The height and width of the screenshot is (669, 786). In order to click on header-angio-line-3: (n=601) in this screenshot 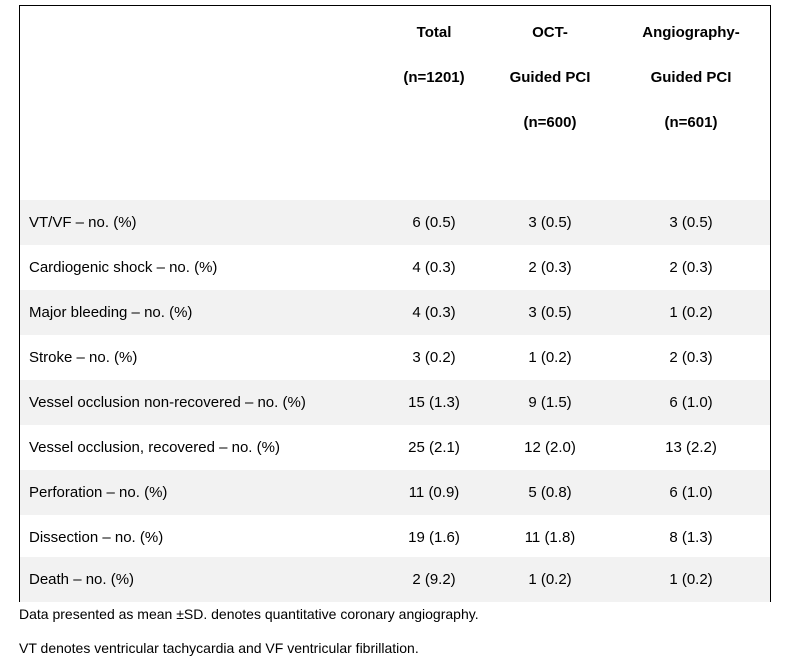, I will do `click(691, 122)`.